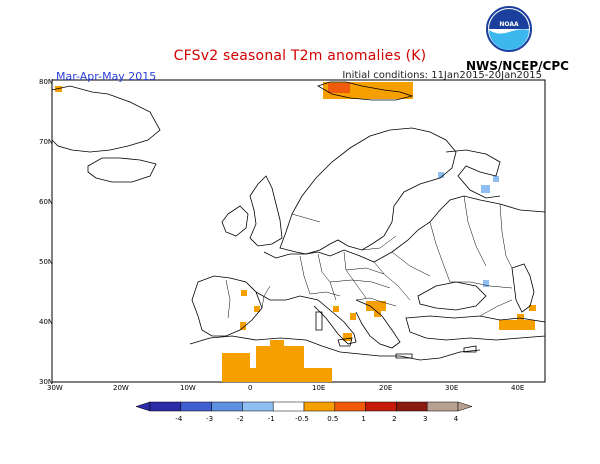 This screenshot has height=464, width=600. What do you see at coordinates (302, 419) in the screenshot?
I see `colorbar-label: -0.5` at bounding box center [302, 419].